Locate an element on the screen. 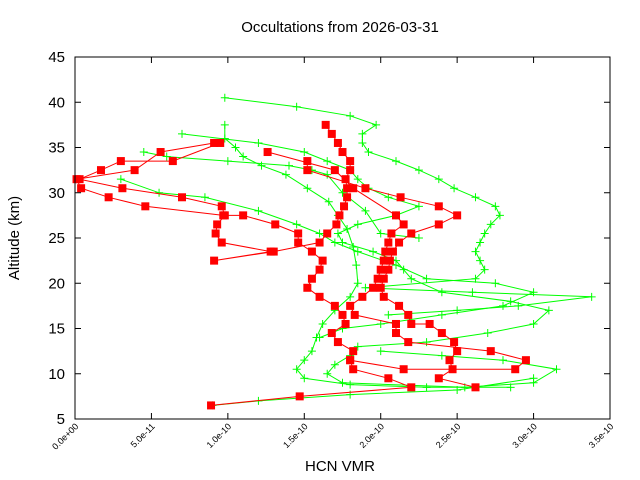 The height and width of the screenshot is (480, 640). x-axis-label: HCN VMR is located at coordinates (340, 466).